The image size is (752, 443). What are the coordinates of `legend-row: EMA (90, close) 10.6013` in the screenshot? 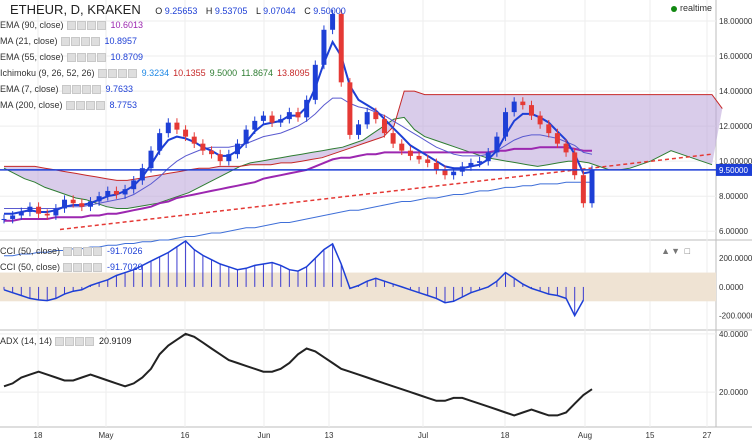 It's located at (71, 25).